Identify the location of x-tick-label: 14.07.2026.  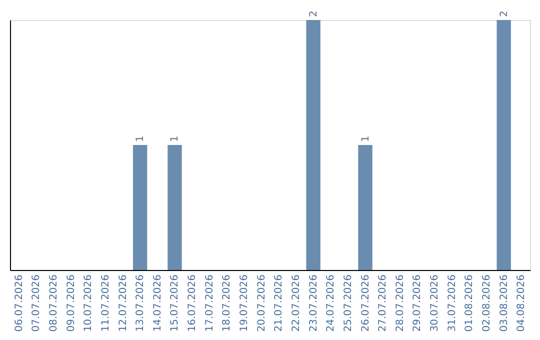
(158, 303).